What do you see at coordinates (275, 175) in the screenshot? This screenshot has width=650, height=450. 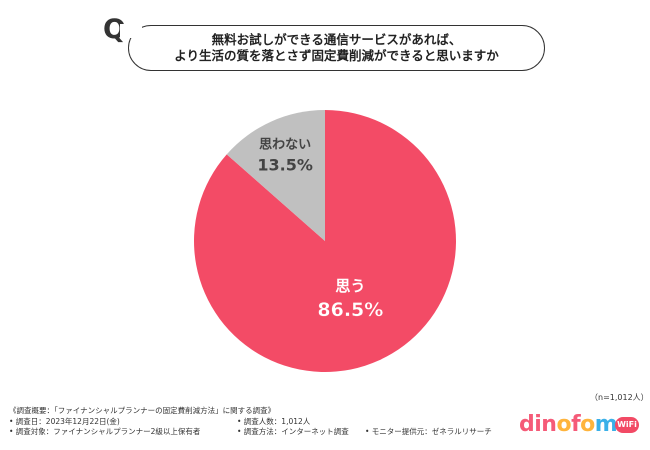 I see `pie-slice` at bounding box center [275, 175].